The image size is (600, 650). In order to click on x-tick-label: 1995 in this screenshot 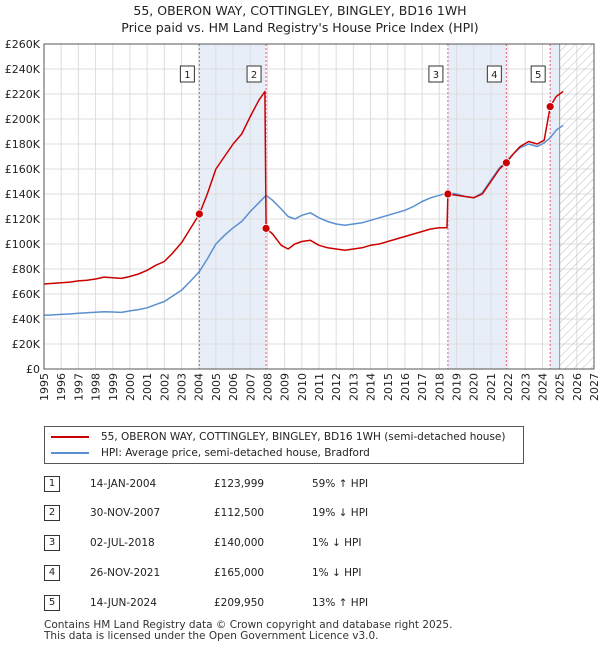, I will do `click(44, 387)`.